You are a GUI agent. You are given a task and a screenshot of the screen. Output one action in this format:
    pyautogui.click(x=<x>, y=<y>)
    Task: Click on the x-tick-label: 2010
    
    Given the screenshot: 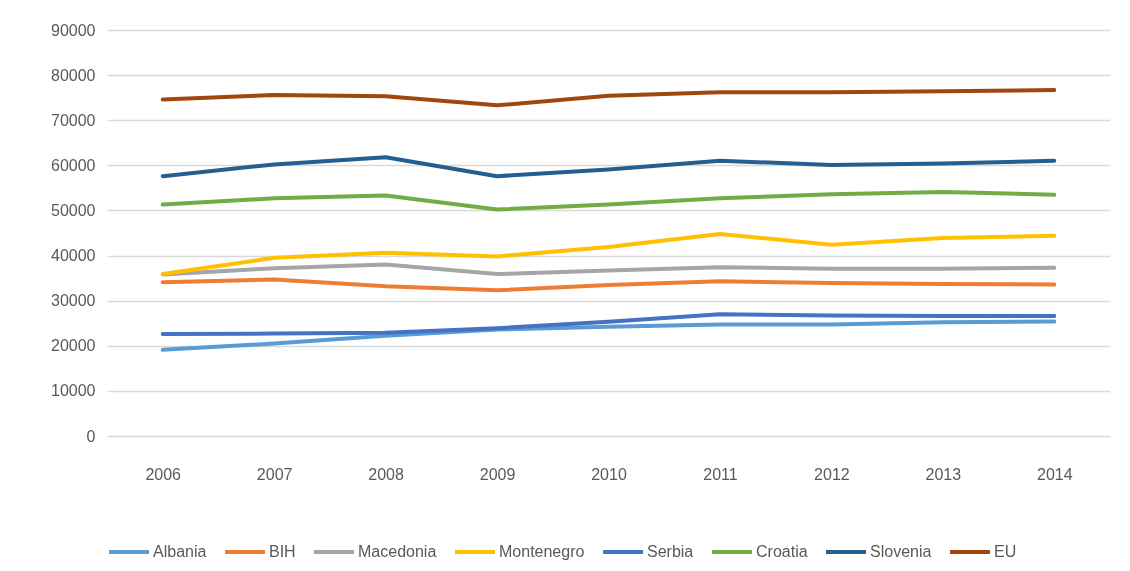 What is the action you would take?
    pyautogui.click(x=609, y=474)
    